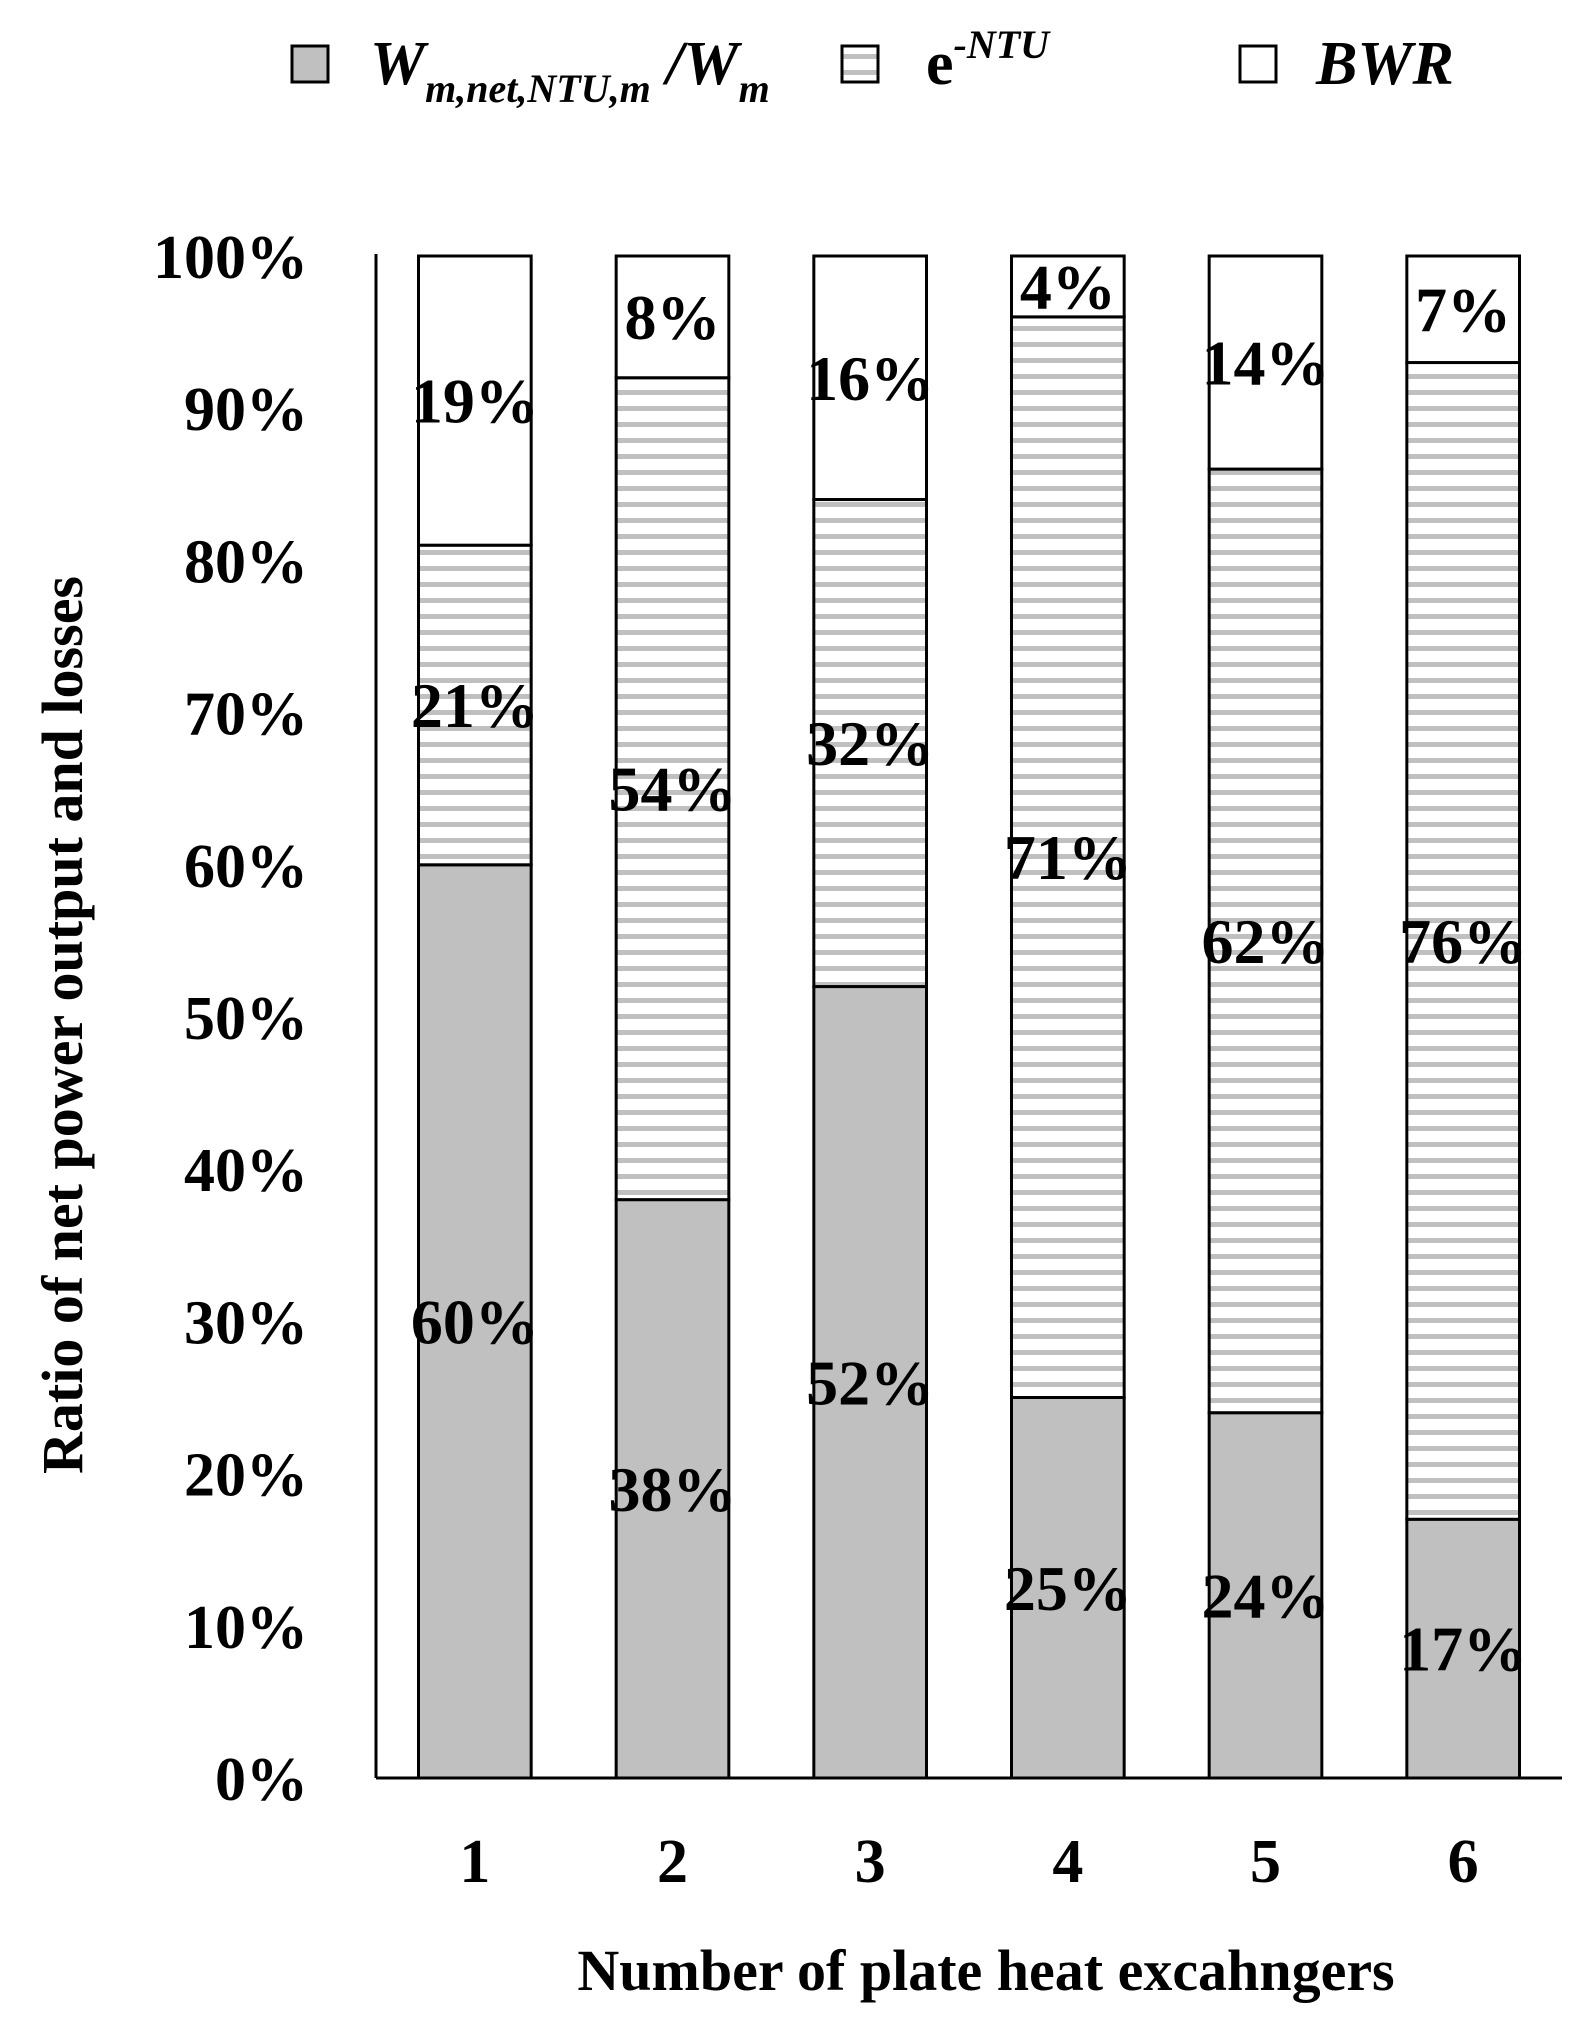 This screenshot has width=1588, height=2033. What do you see at coordinates (985, 1970) in the screenshot?
I see `x-axis-title: Number of plate heat excahngers` at bounding box center [985, 1970].